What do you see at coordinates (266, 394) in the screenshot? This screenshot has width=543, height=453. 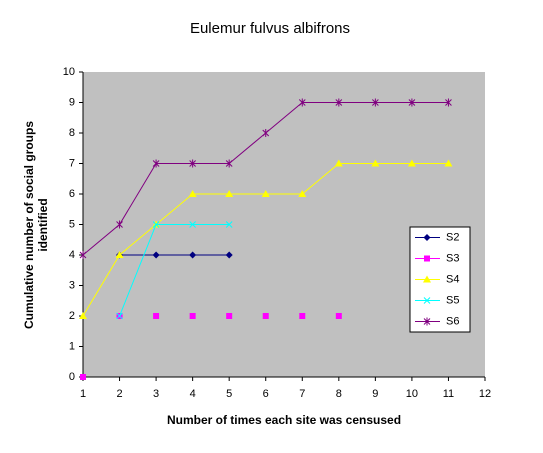 I see `x-tick-label: 6` at bounding box center [266, 394].